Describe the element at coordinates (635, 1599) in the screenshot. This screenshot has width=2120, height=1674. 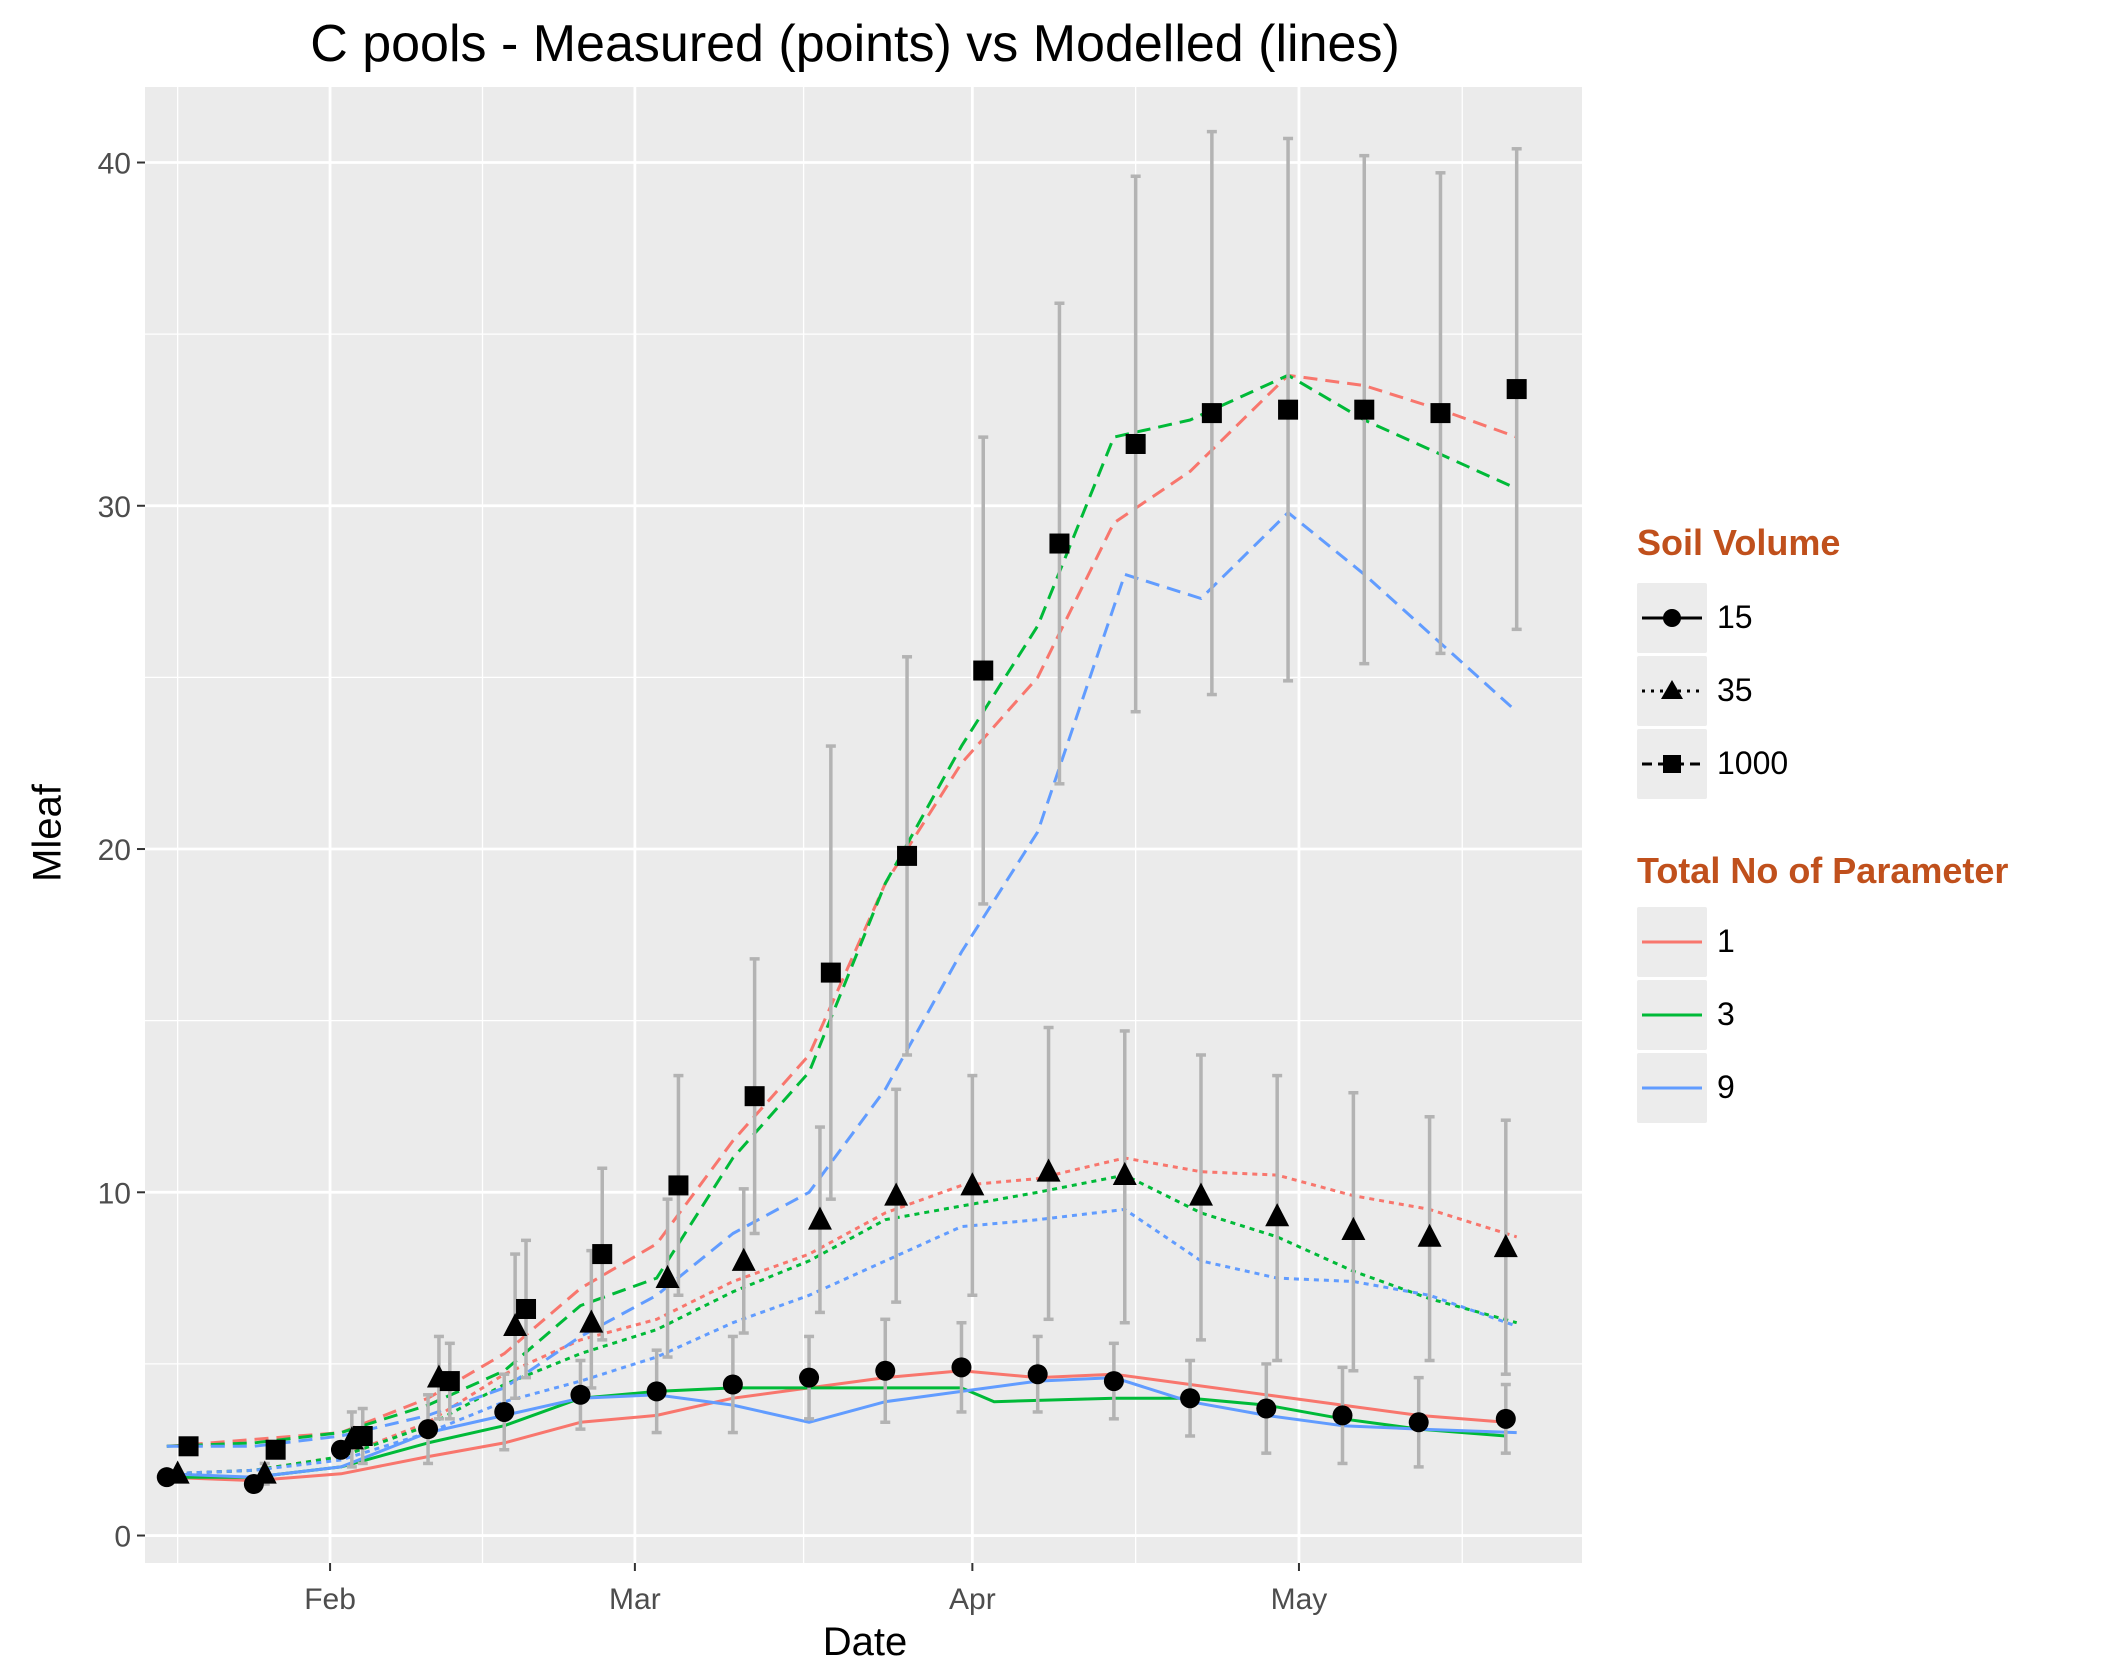
I see `x-tick-label: Mar` at that location.